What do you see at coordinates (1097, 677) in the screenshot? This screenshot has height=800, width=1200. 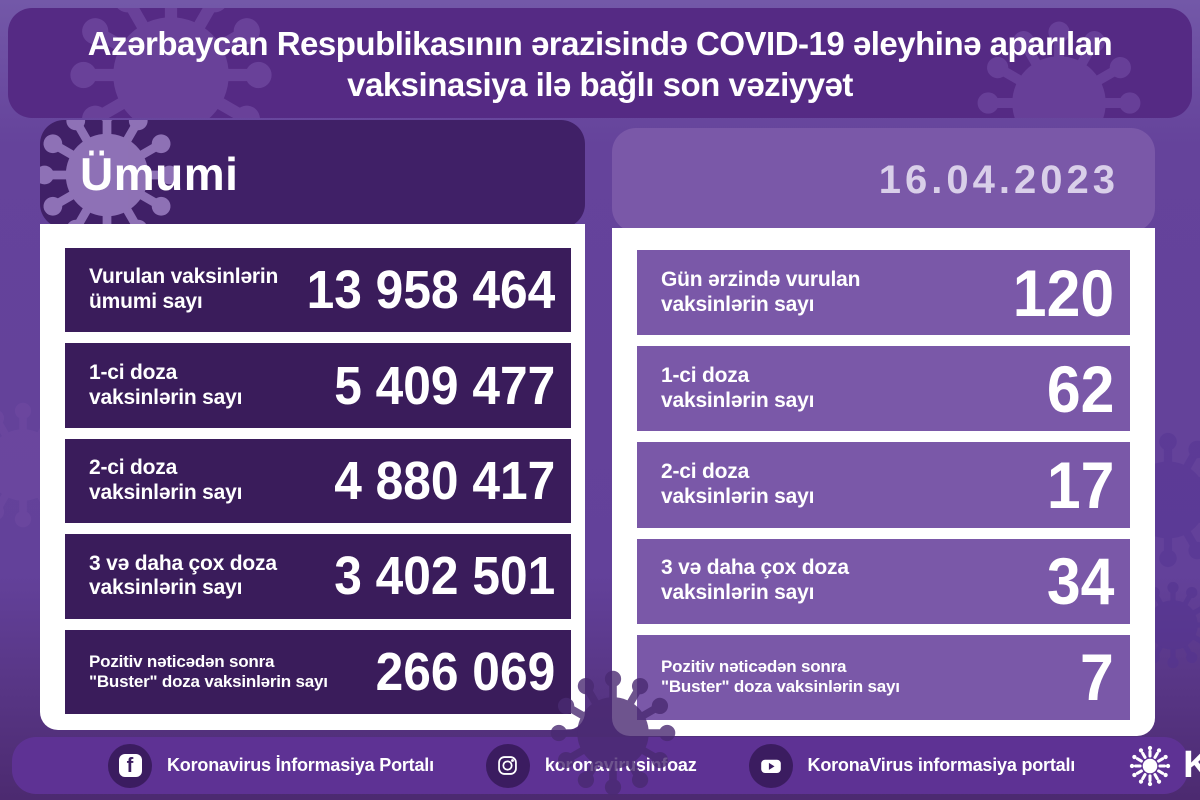 I see `stat-value: 7` at bounding box center [1097, 677].